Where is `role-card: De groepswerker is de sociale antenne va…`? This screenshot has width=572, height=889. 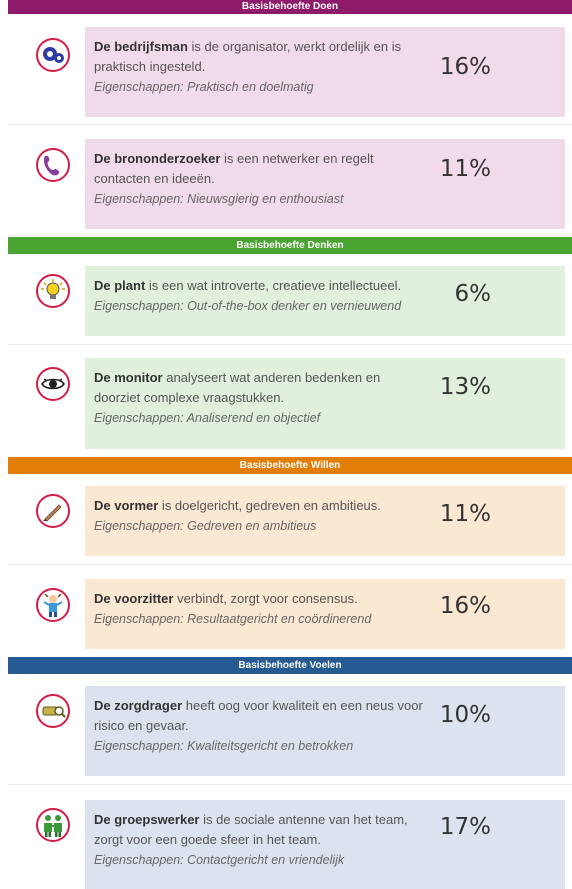 role-card: De groepswerker is de sociale antenne va… is located at coordinates (325, 844).